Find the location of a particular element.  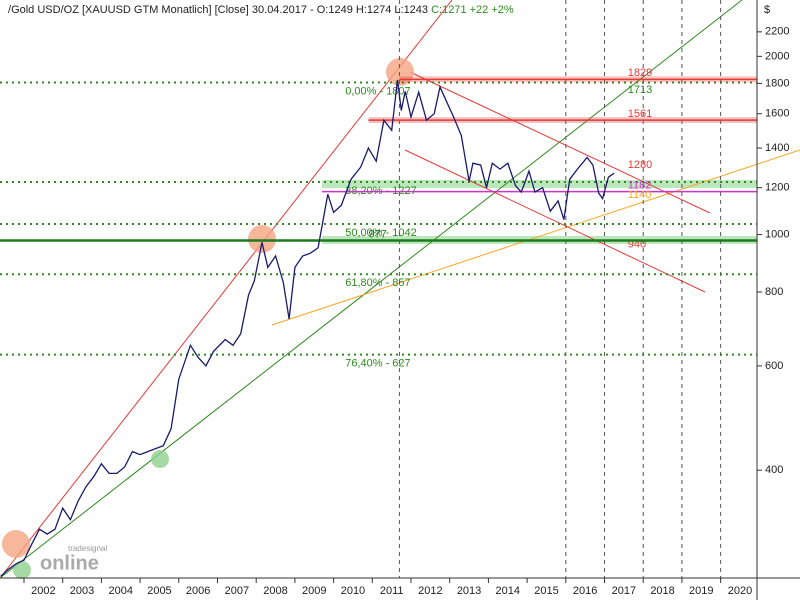

watermark-sub: online is located at coordinates (69, 563).